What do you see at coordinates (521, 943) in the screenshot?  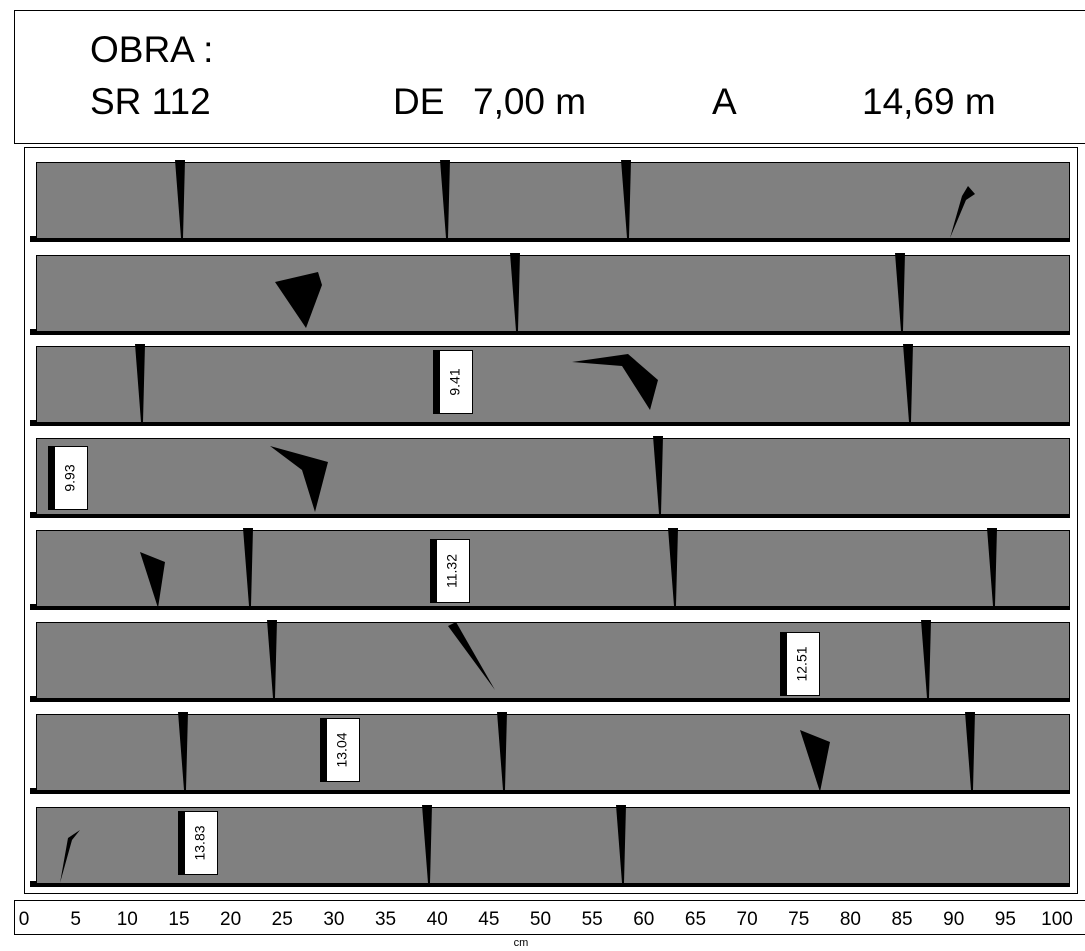 I see `scale-unit: cm` at bounding box center [521, 943].